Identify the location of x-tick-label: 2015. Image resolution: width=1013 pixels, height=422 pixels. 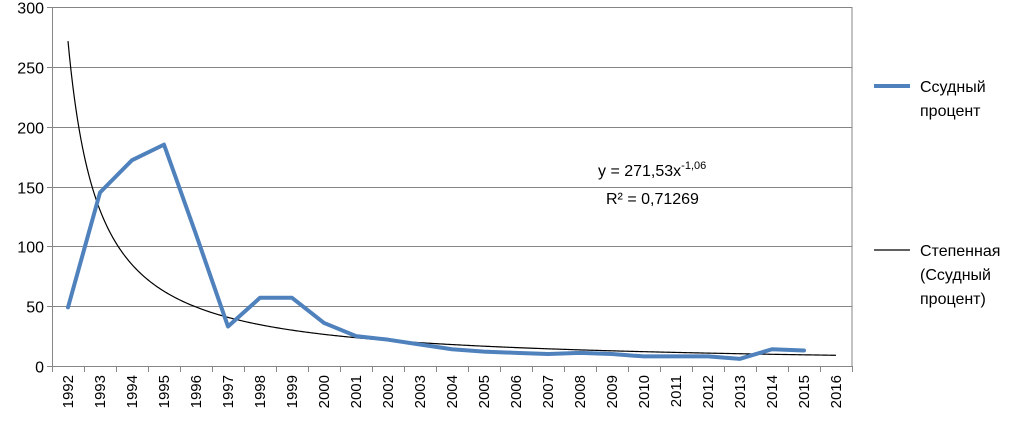
(804, 391).